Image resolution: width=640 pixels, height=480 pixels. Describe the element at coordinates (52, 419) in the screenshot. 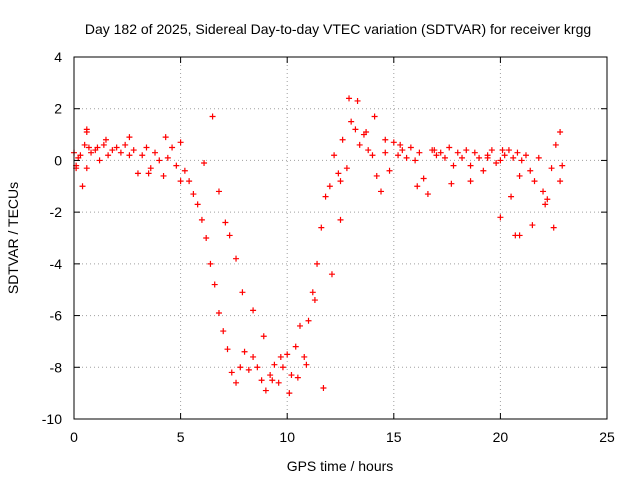

I see `y-tick-label: -10` at that location.